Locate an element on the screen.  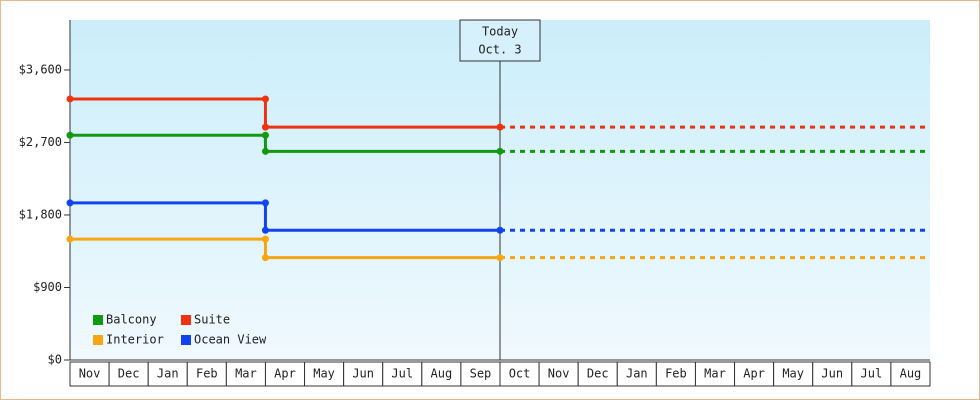
today-date: Oct. 3 is located at coordinates (499, 50).